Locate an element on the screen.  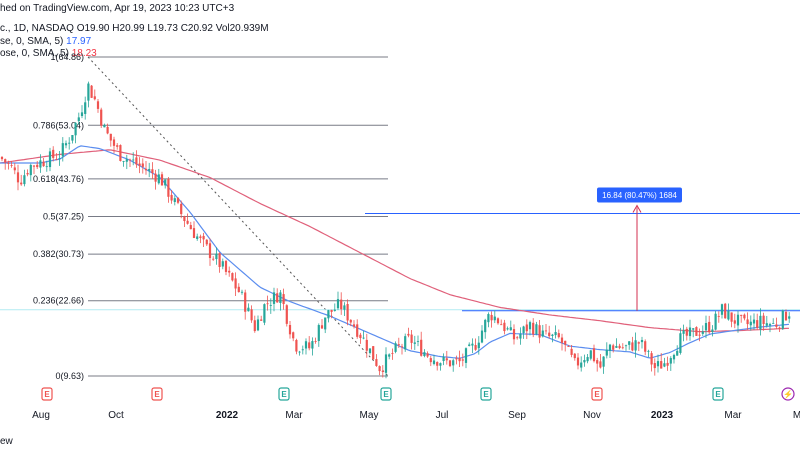
measure-label-box is located at coordinates (639, 195).